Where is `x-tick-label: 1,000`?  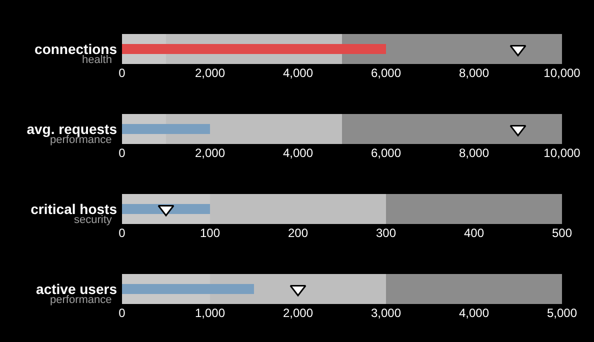
x-tick-label: 1,000 is located at coordinates (210, 313).